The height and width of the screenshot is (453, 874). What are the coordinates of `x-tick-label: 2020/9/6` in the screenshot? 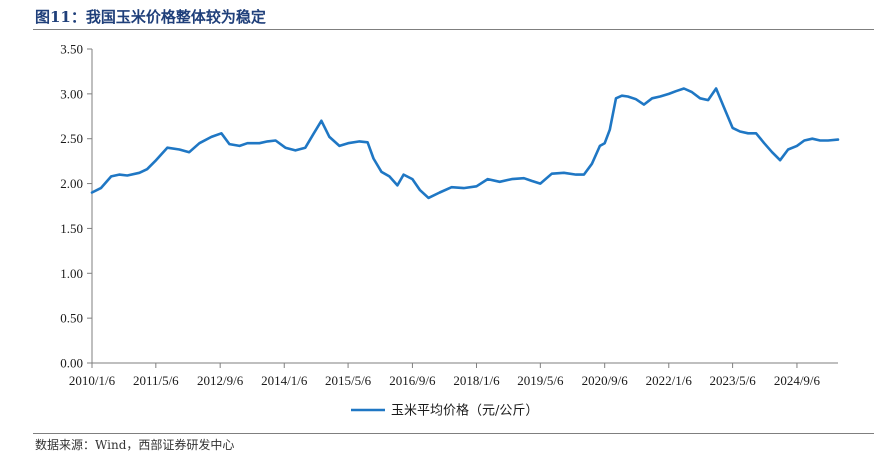 It's located at (605, 380).